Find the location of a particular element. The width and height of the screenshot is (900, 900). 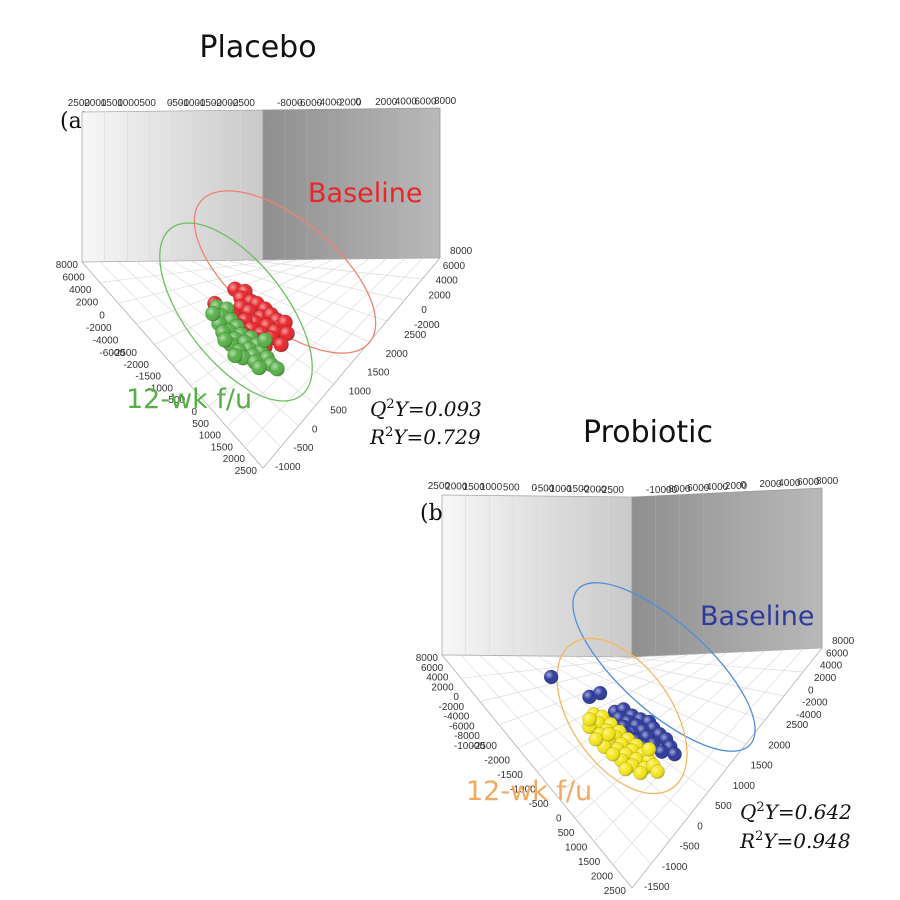

tick-label: -6000 is located at coordinates (112, 353).